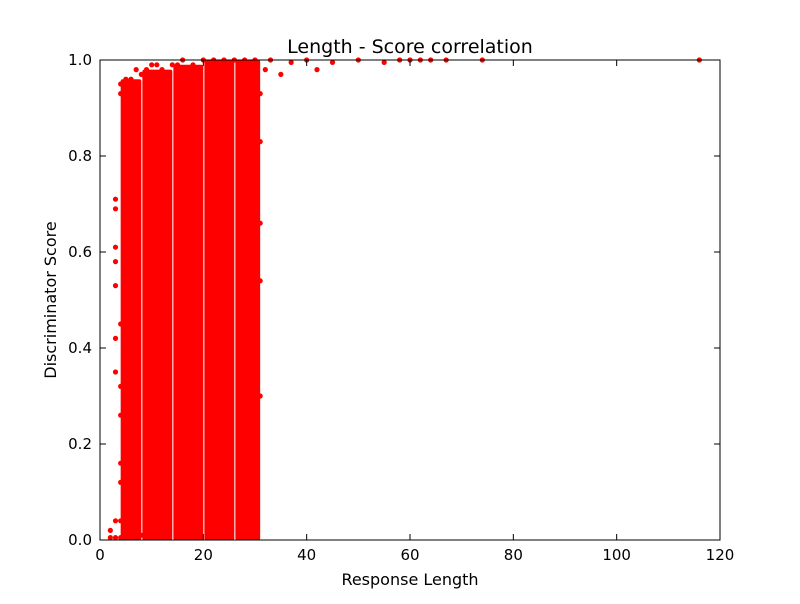 The width and height of the screenshot is (800, 604). Describe the element at coordinates (80, 156) in the screenshot. I see `y-tick-label: 0.8` at that location.